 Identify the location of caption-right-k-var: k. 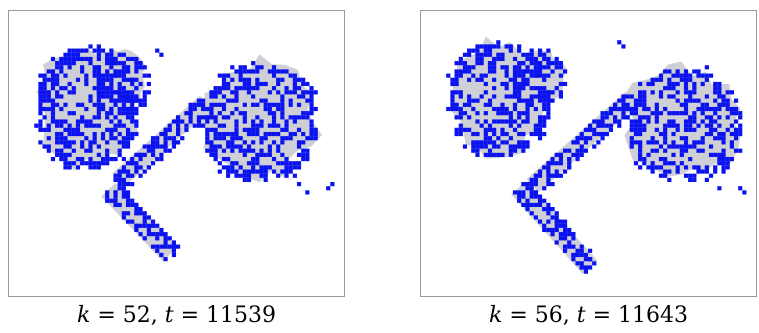
(495, 315).